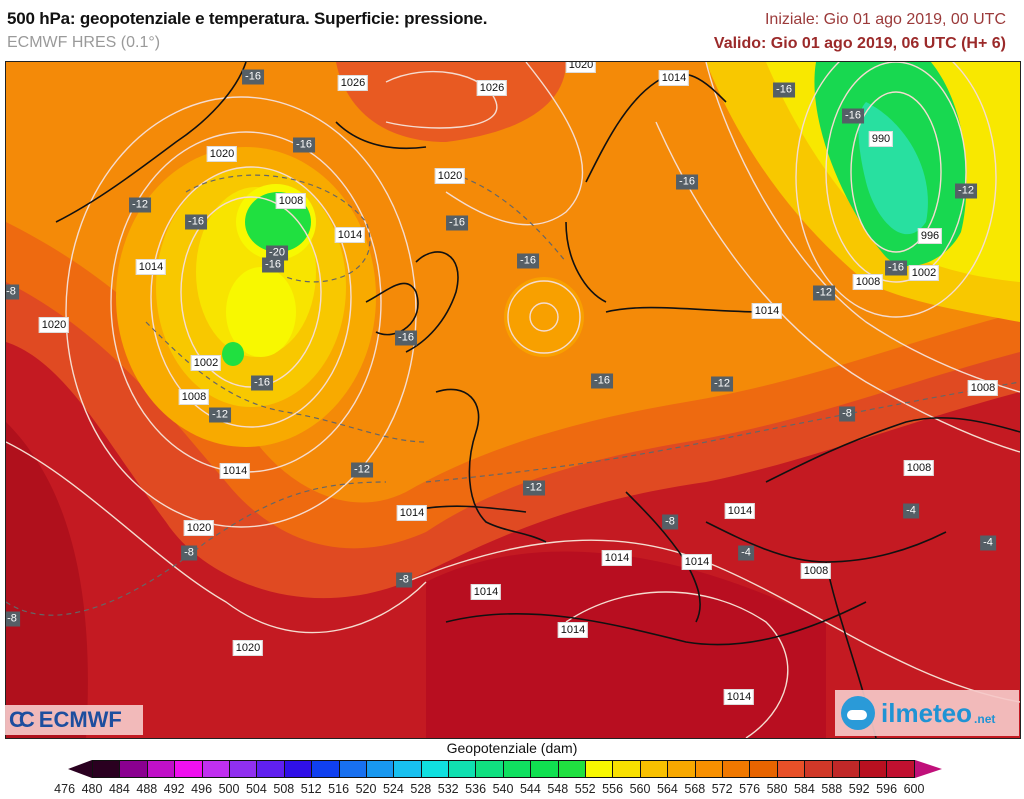 This screenshot has height=799, width=1024. I want to click on colorbar-tick-label: 516, so click(339, 789).